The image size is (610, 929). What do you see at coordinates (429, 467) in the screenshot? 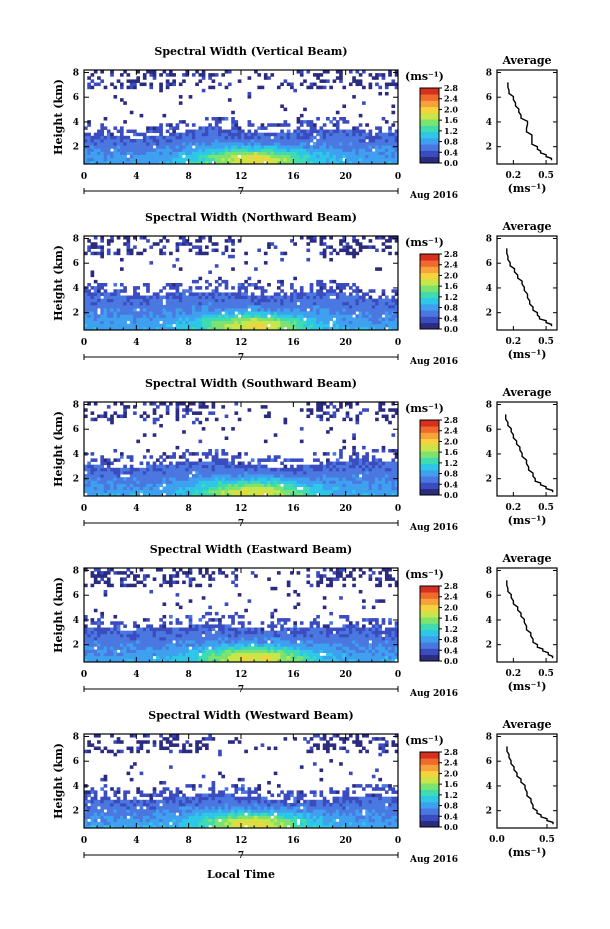
I see `colorbar-swatch` at bounding box center [429, 467].